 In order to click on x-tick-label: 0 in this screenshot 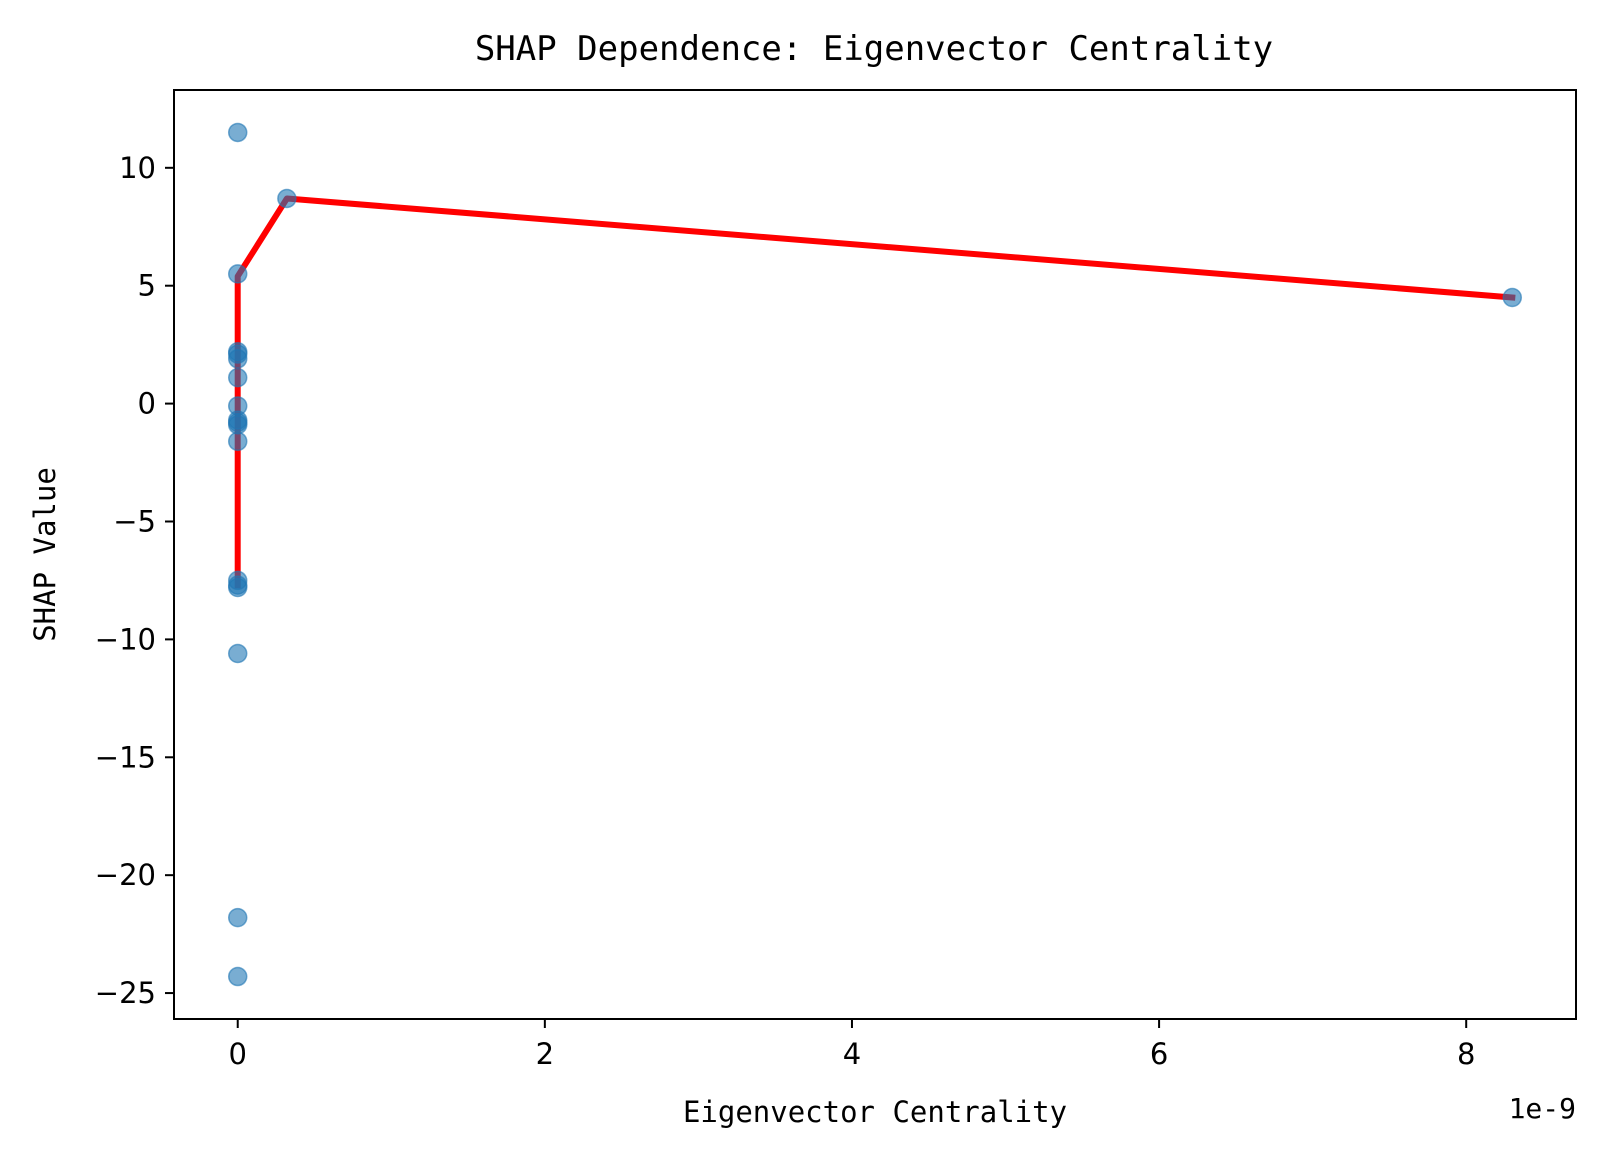, I will do `click(238, 1054)`.